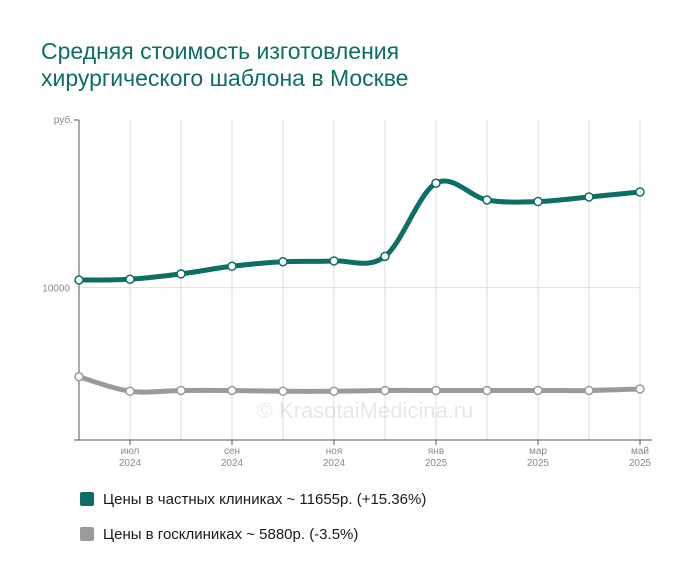 Image resolution: width=700 pixels, height=583 pixels. I want to click on x-tick-label-month: июл, so click(130, 451).